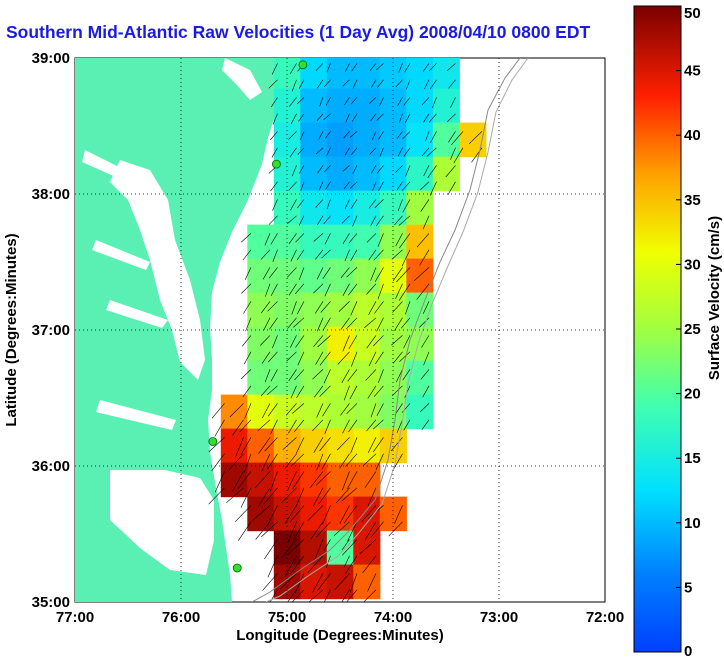 This screenshot has height=659, width=724. What do you see at coordinates (157, 270) in the screenshot?
I see `chesapeake-bay` at bounding box center [157, 270].